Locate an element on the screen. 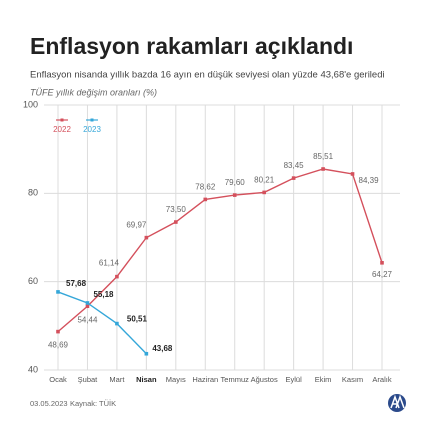 This screenshot has width=421, height=421. value-label: 55,18 is located at coordinates (103, 294).